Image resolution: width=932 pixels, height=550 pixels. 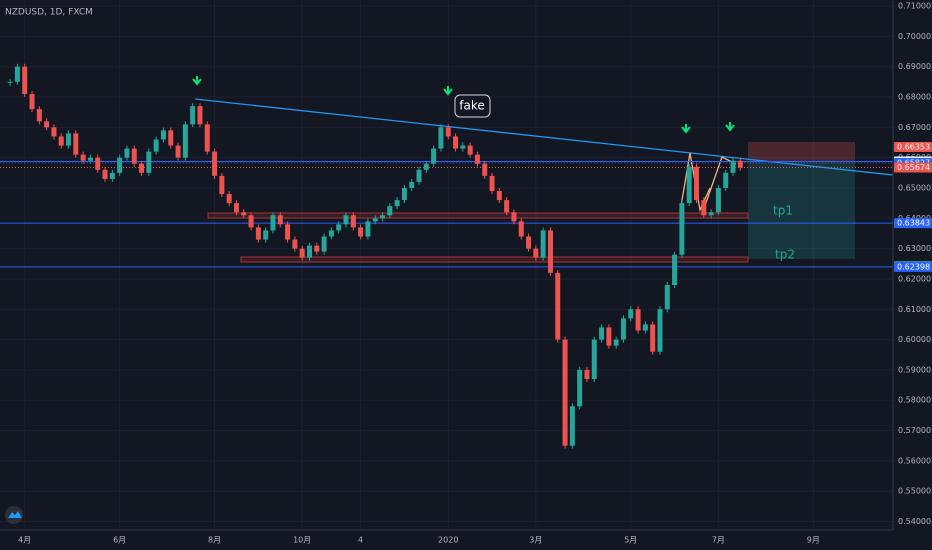 What do you see at coordinates (24, 540) in the screenshot?
I see `x-tick-label: 4月` at bounding box center [24, 540].